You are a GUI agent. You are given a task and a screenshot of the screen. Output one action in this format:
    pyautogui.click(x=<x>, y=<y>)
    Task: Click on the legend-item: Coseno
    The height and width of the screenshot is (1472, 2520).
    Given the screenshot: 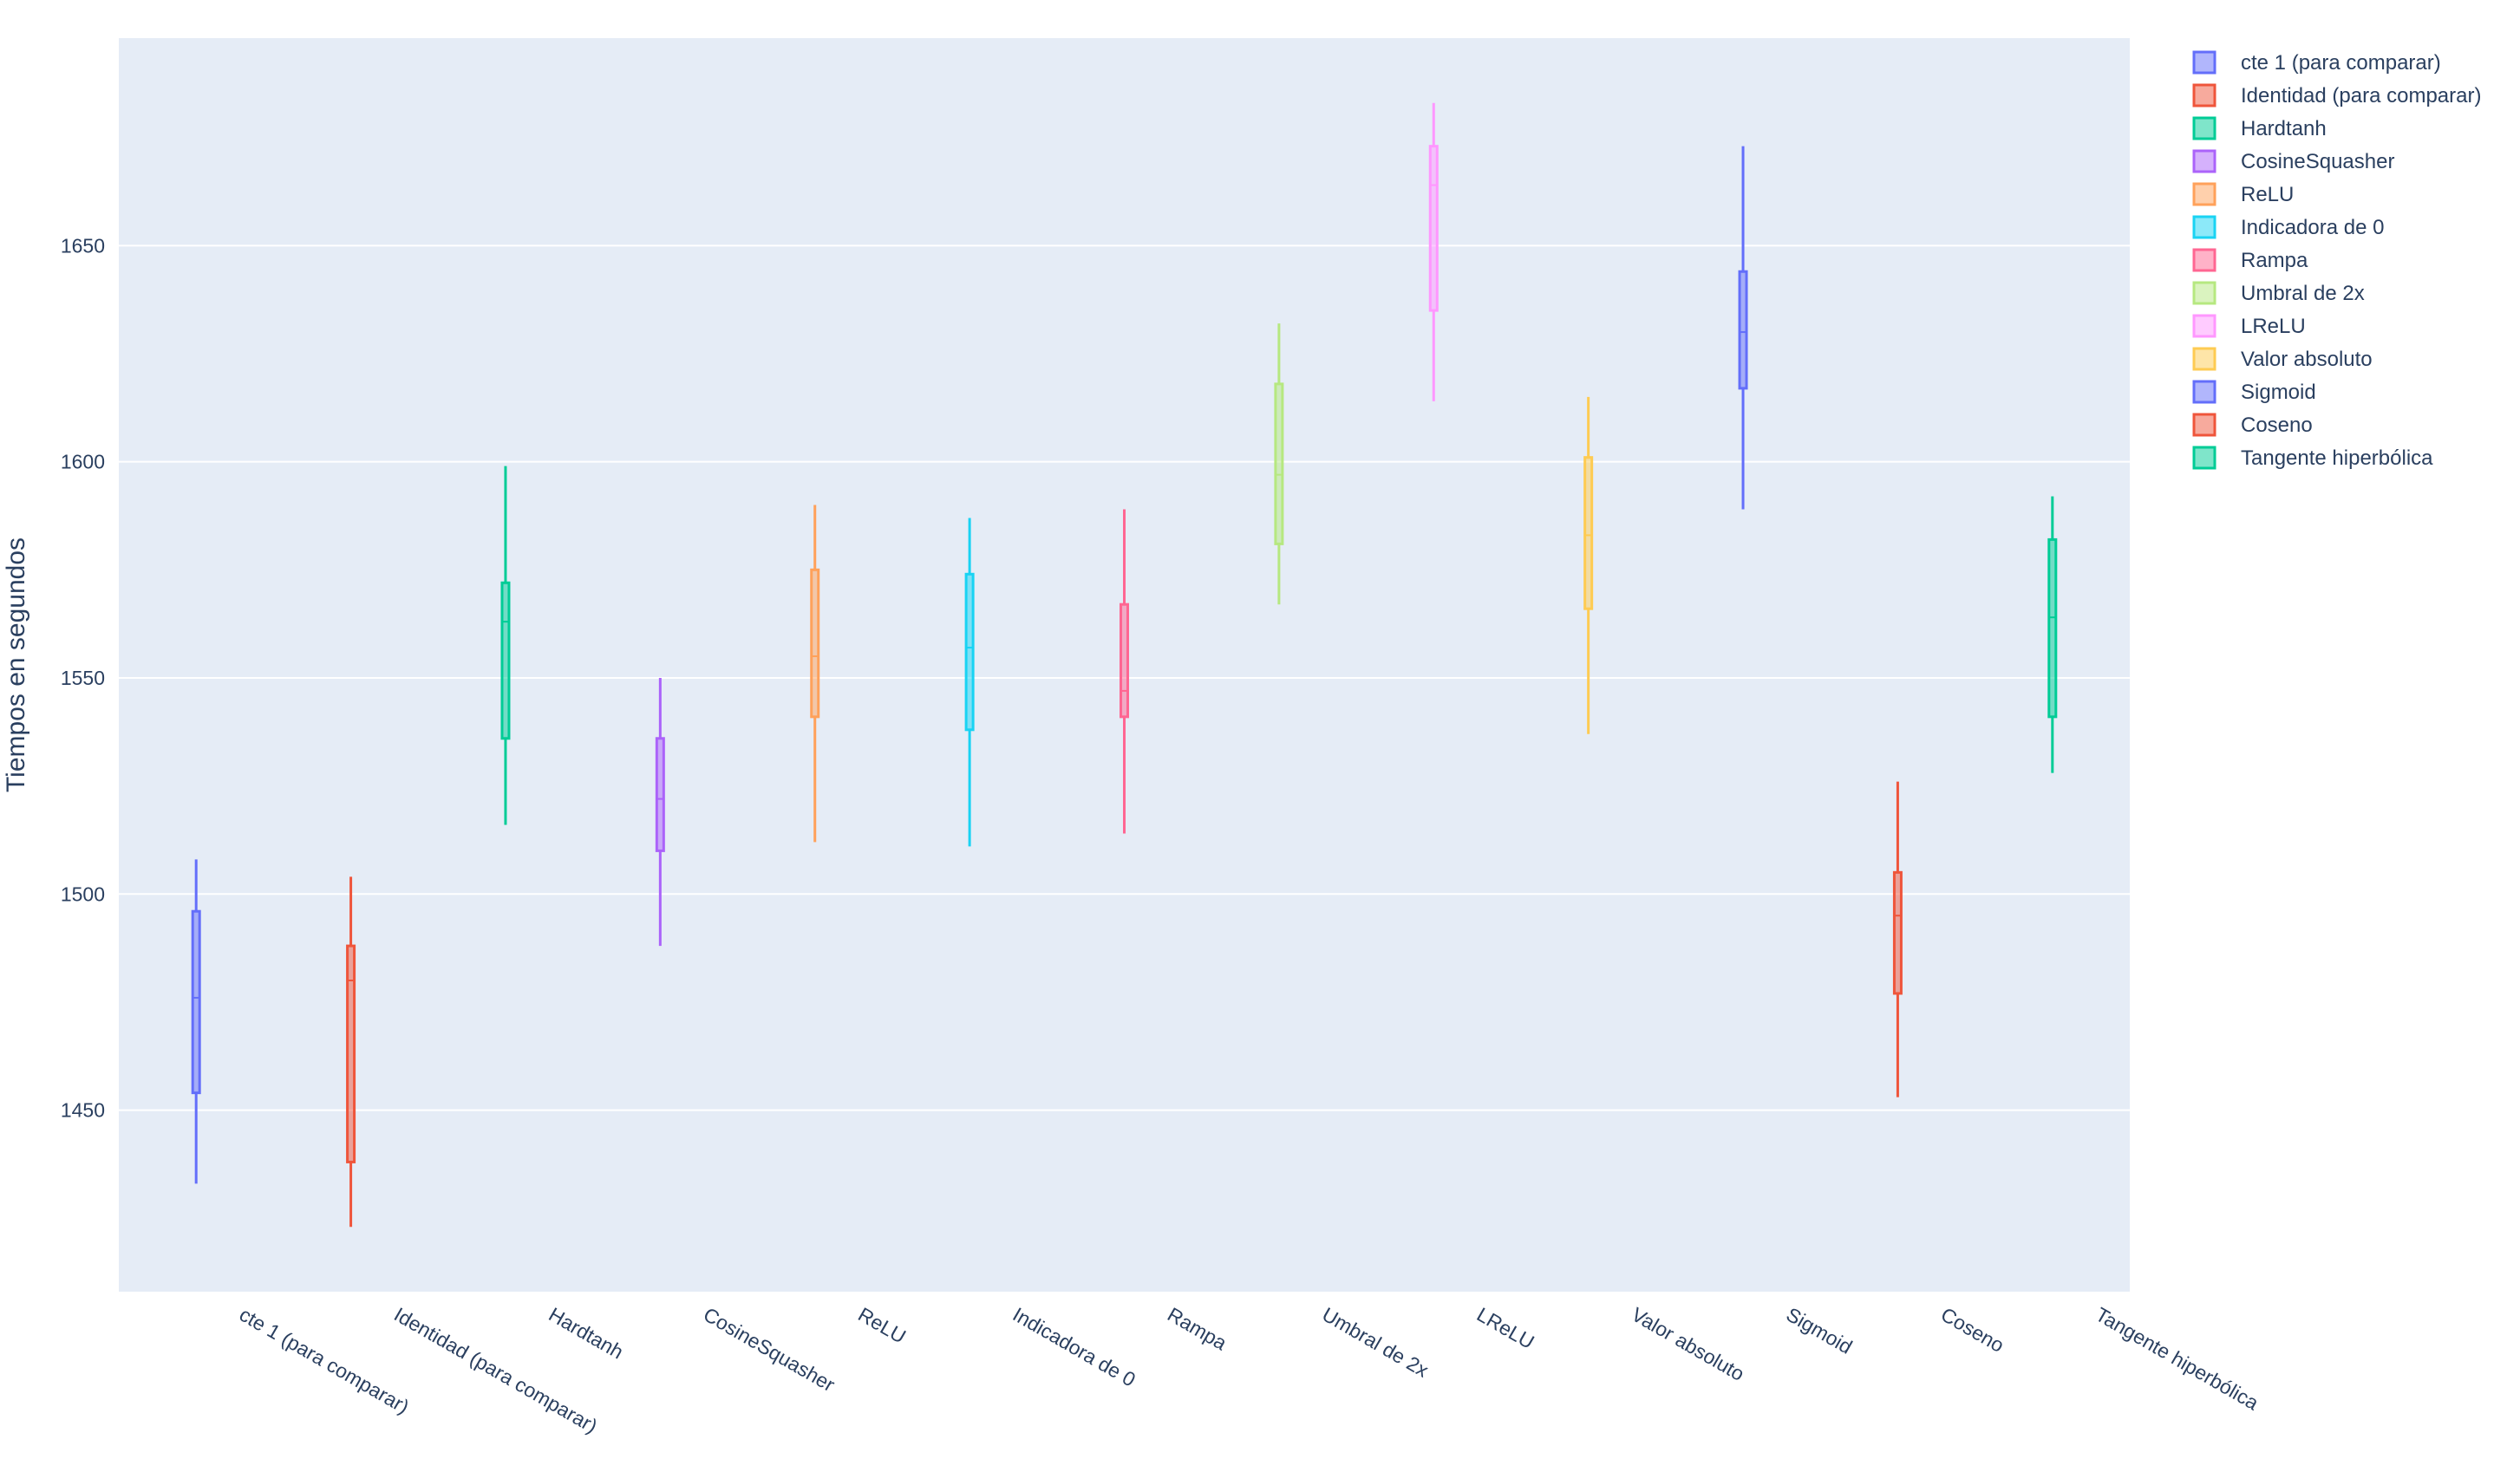 What is the action you would take?
    pyautogui.click(x=2252, y=425)
    